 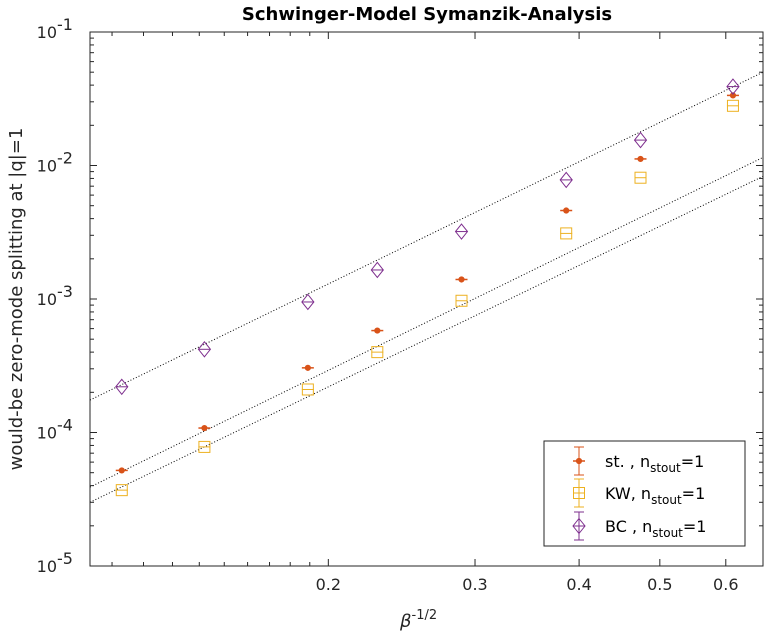 I want to click on point-bc-6-diamond, so click(x=566, y=180).